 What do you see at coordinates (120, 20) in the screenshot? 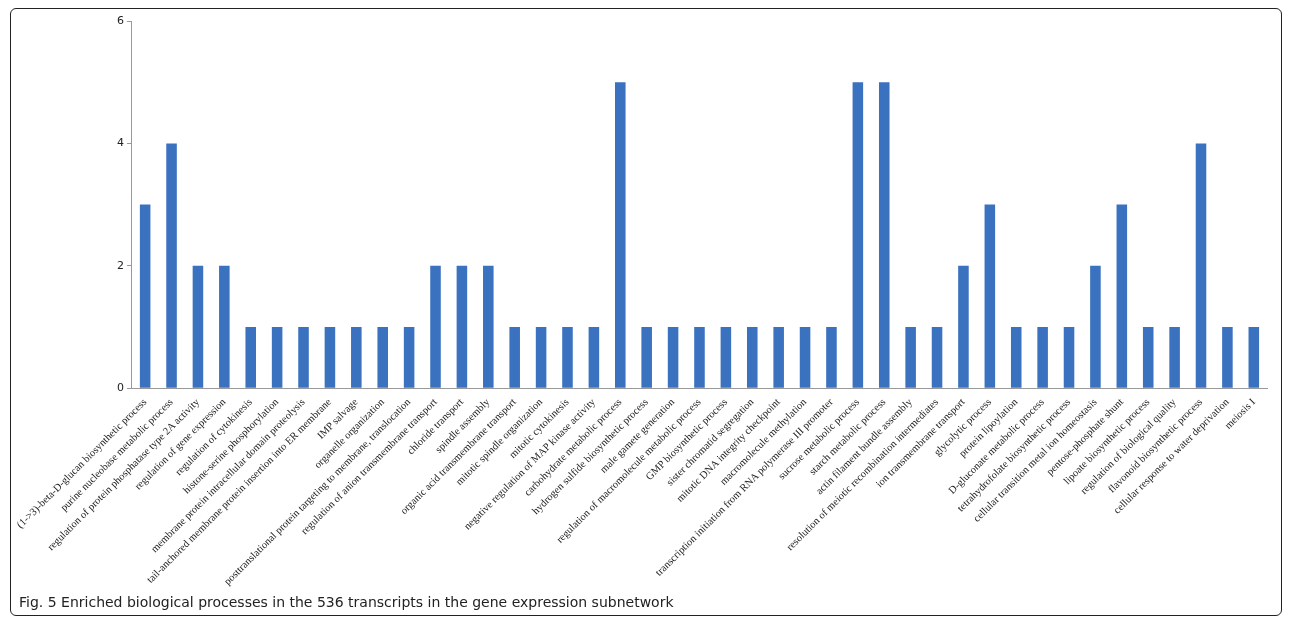
I see `y-tick-label: 6` at bounding box center [120, 20].